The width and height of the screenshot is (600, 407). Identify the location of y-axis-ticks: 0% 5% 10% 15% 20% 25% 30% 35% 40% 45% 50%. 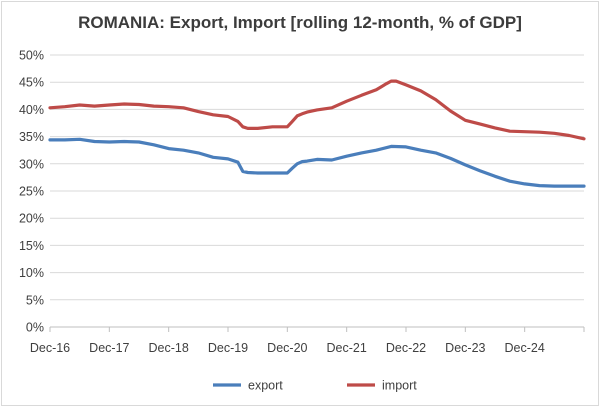
(31, 192).